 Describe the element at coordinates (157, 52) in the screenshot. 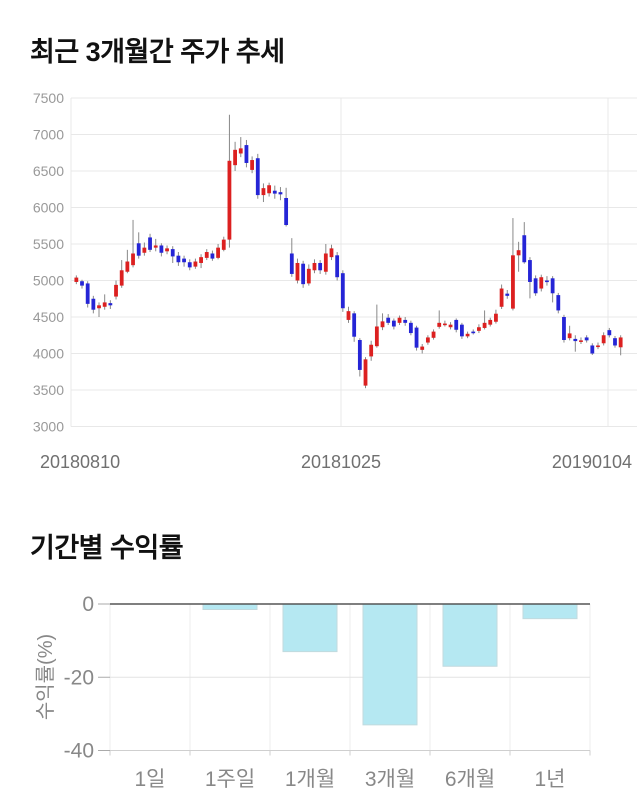

I see `price-chart-title: 최근 3개월간 주가 추세` at that location.